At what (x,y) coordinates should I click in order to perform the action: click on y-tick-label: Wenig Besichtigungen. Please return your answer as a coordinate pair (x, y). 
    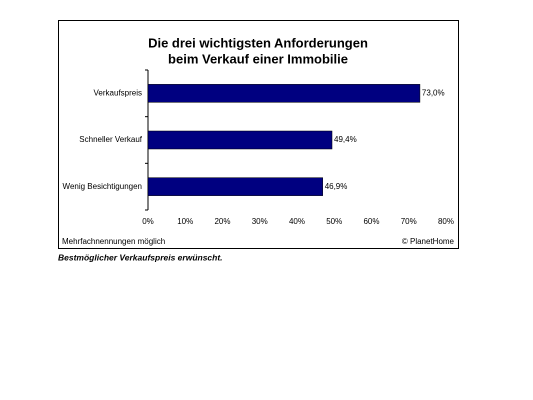
    Looking at the image, I should click on (102, 186).